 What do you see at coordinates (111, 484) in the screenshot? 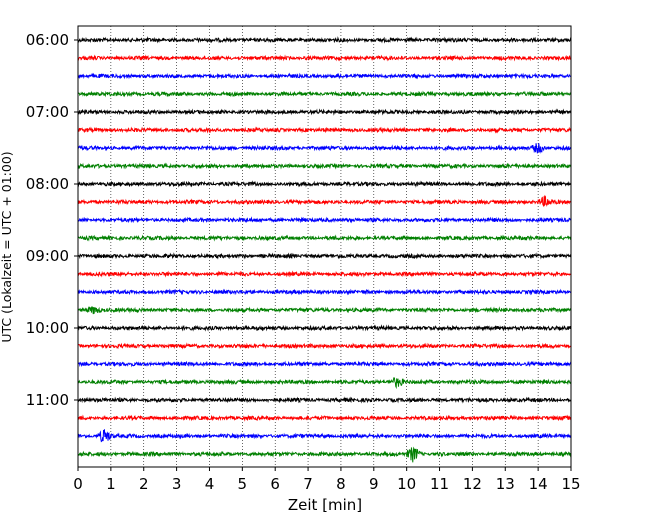
I see `x-tick-label-1: 1` at bounding box center [111, 484].